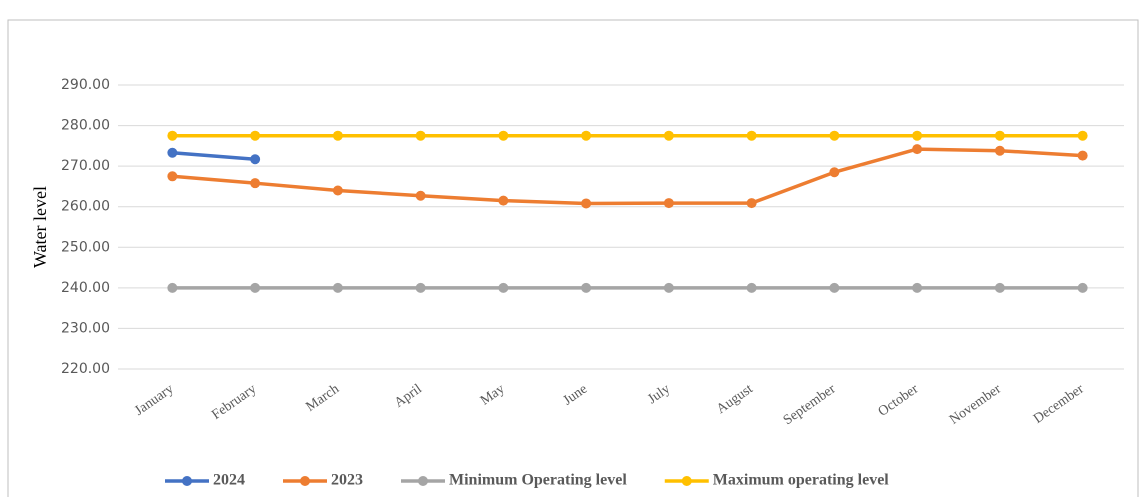 The height and width of the screenshot is (497, 1140). I want to click on y-tick-label: 280.00, so click(85, 126).